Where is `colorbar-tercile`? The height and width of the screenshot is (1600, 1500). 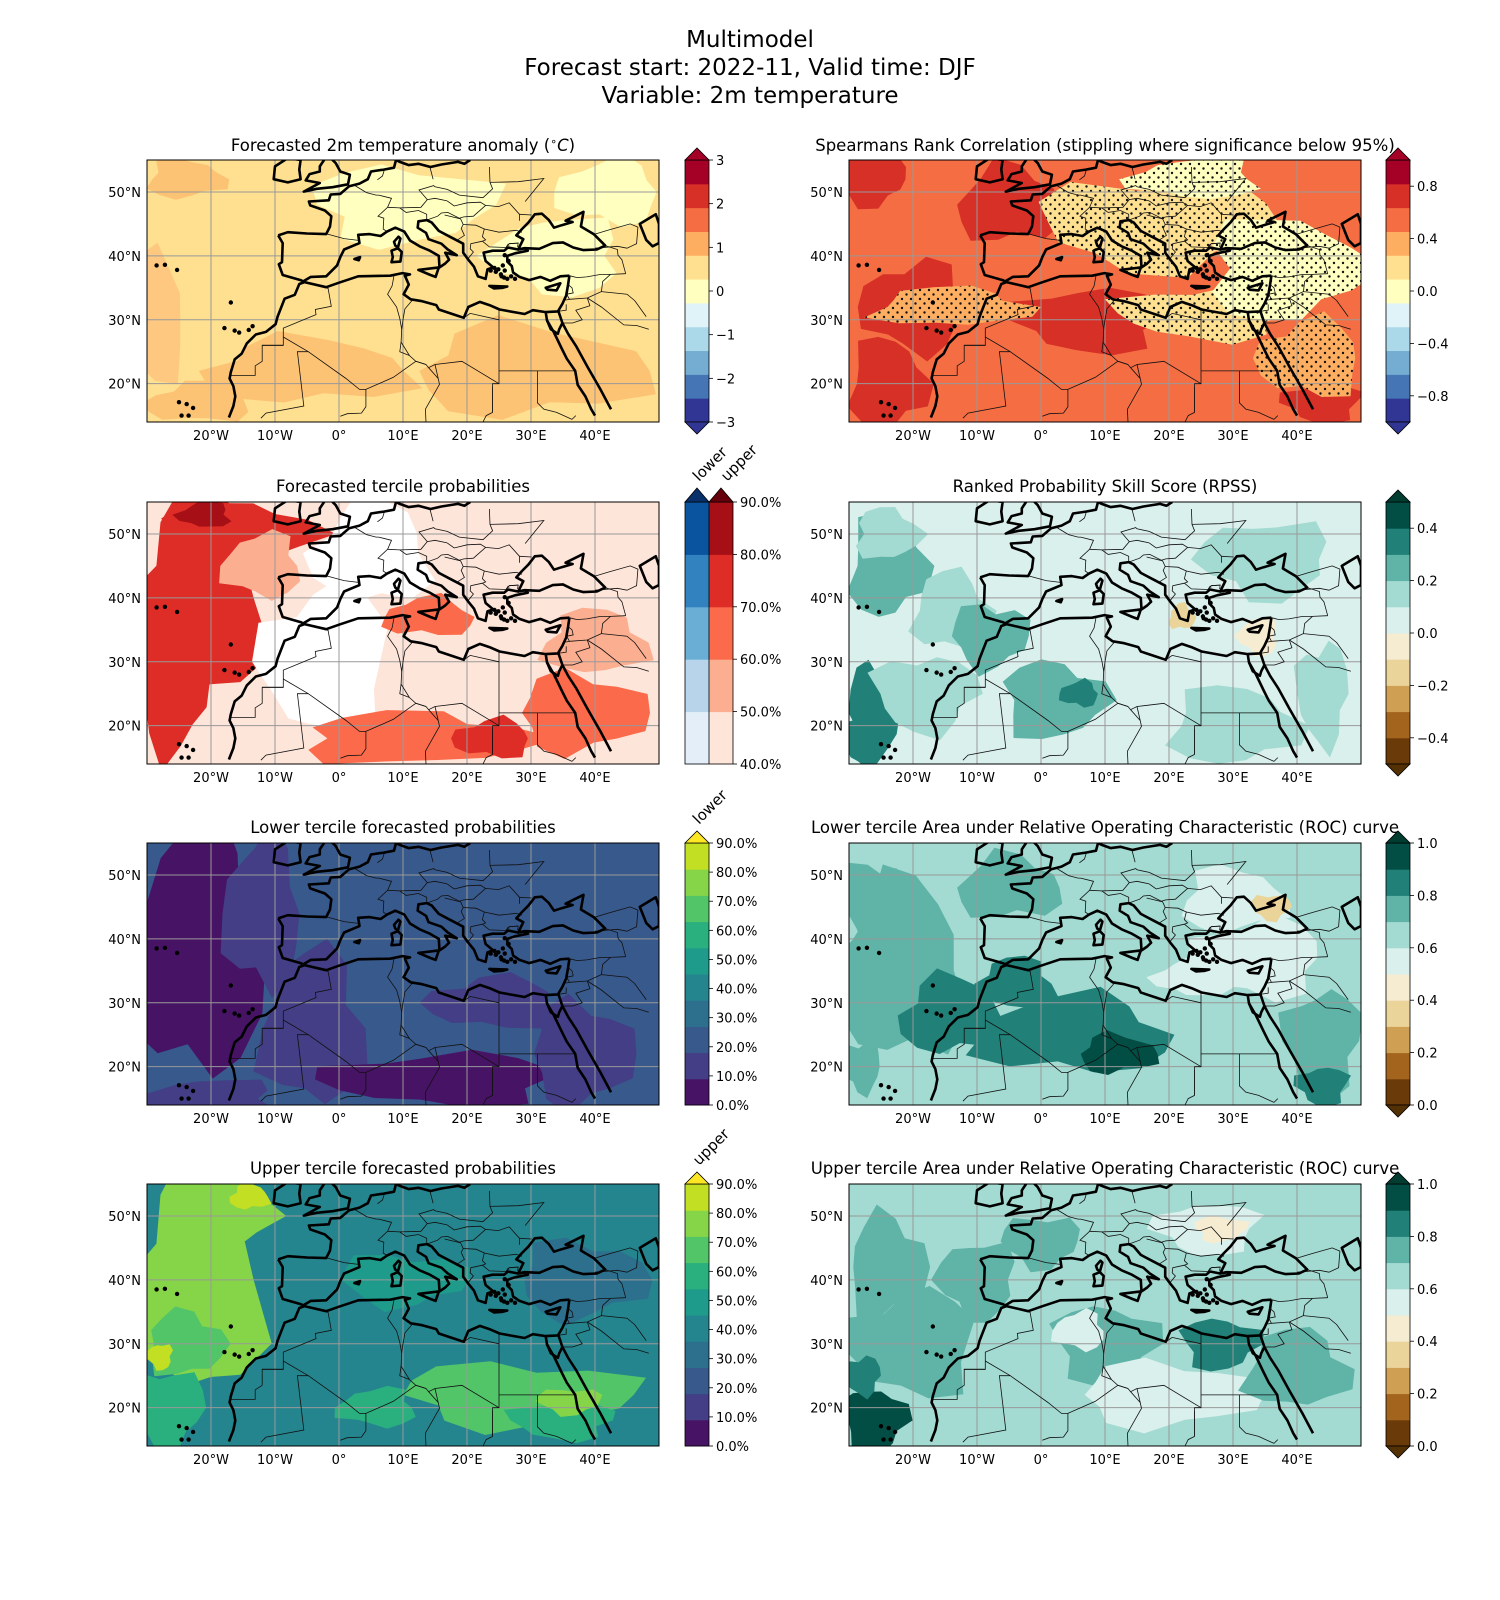
colorbar-tercile is located at coordinates (709, 633).